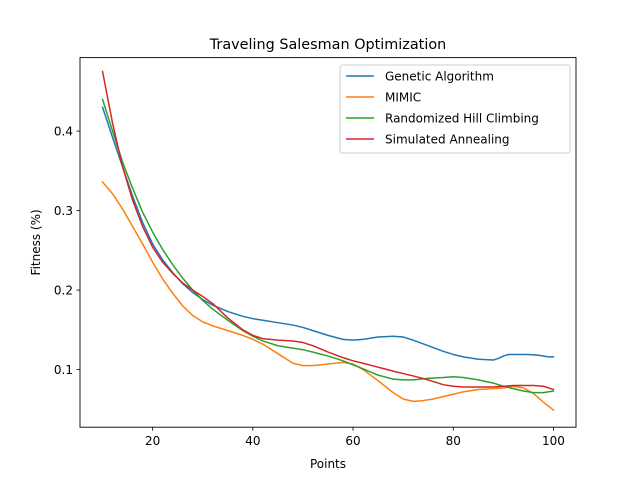 This screenshot has width=640, height=484. I want to click on x-tick-label: 60, so click(352, 441).